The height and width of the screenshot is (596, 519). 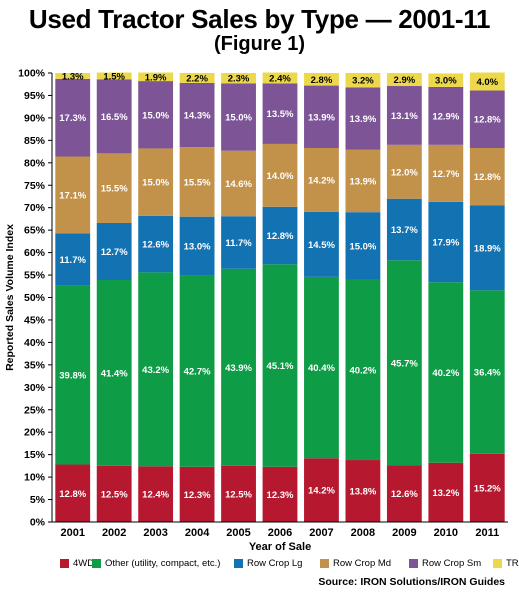 I want to click on y-tick-label: 60%, so click(x=35, y=253).